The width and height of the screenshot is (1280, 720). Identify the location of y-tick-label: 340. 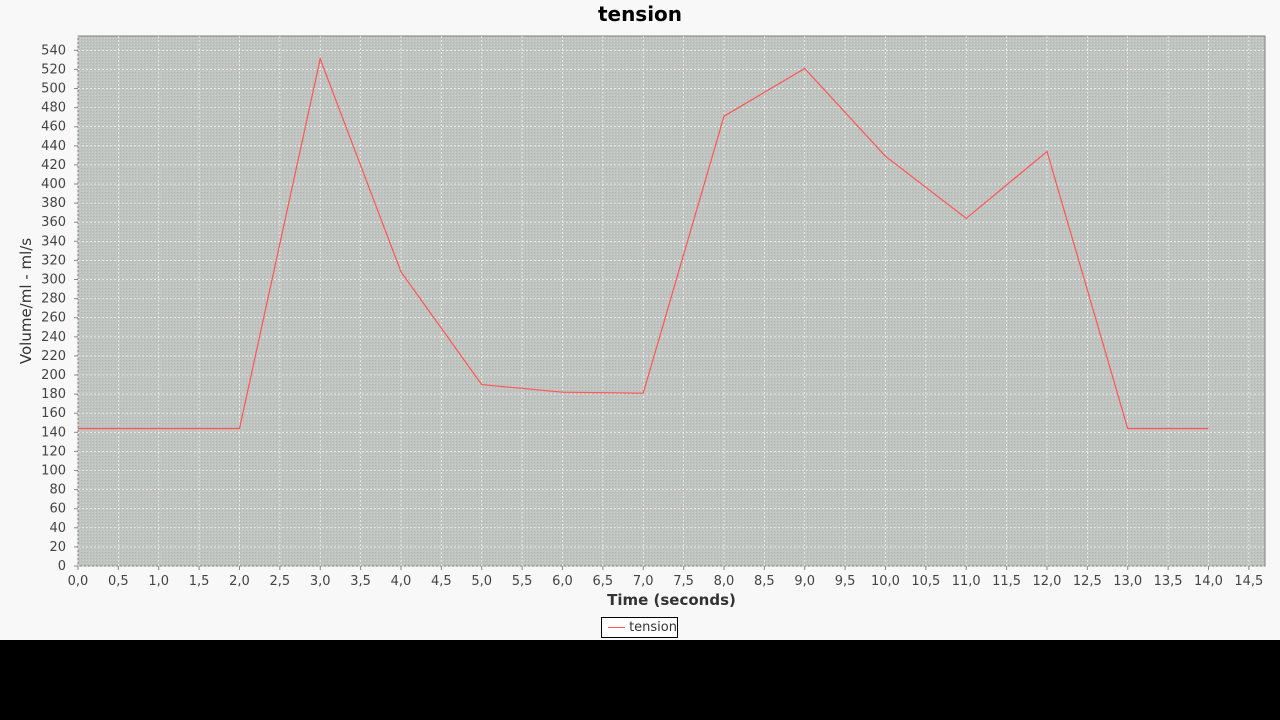
(53, 241).